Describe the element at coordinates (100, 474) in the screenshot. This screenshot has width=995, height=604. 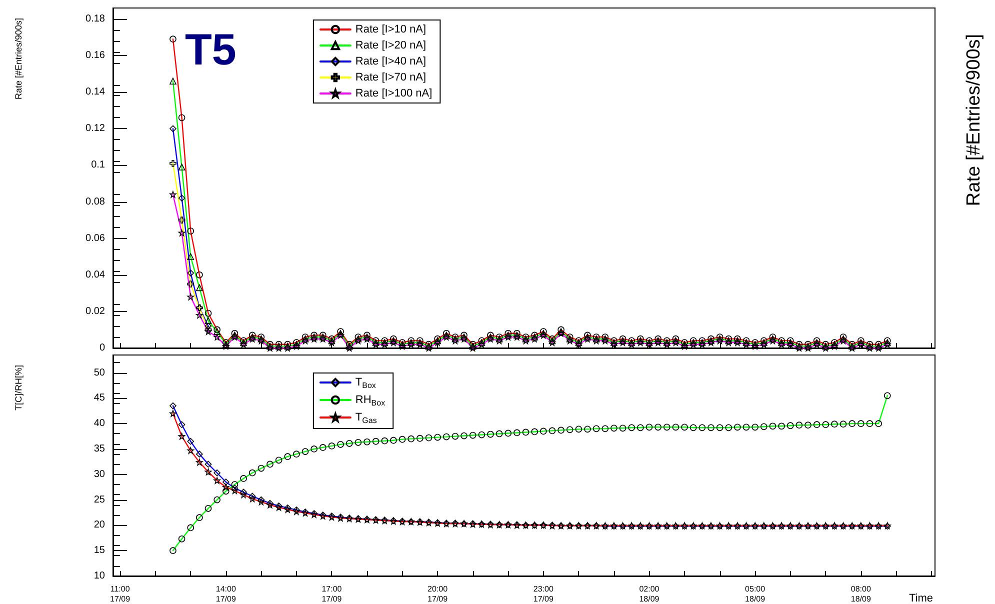
I see `y-tick-label: 30` at that location.